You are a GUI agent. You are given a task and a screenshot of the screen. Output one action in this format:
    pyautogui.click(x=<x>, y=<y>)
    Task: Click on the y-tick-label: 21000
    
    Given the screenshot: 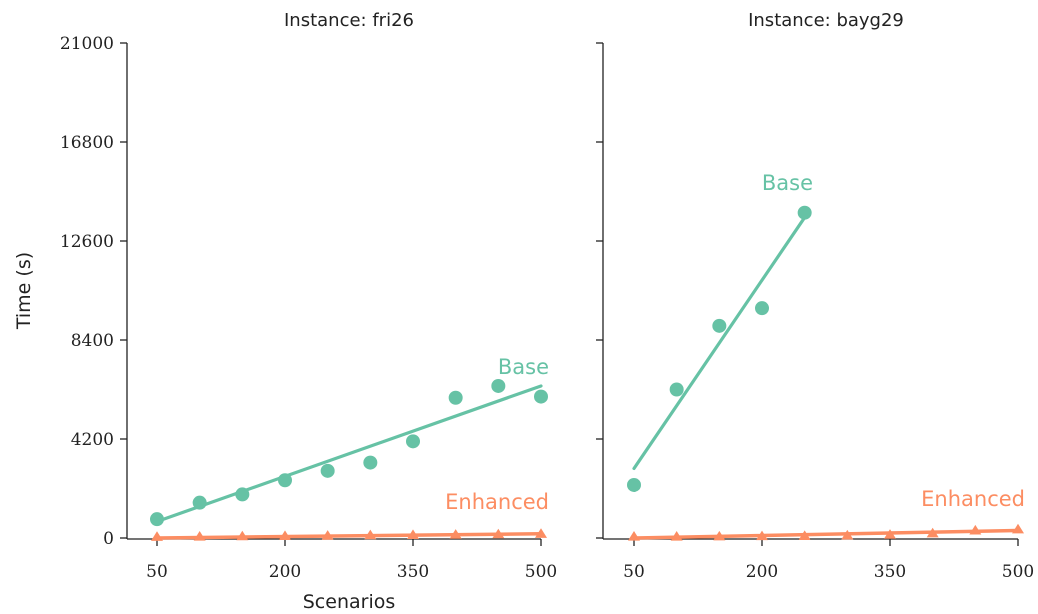 What is the action you would take?
    pyautogui.click(x=87, y=44)
    